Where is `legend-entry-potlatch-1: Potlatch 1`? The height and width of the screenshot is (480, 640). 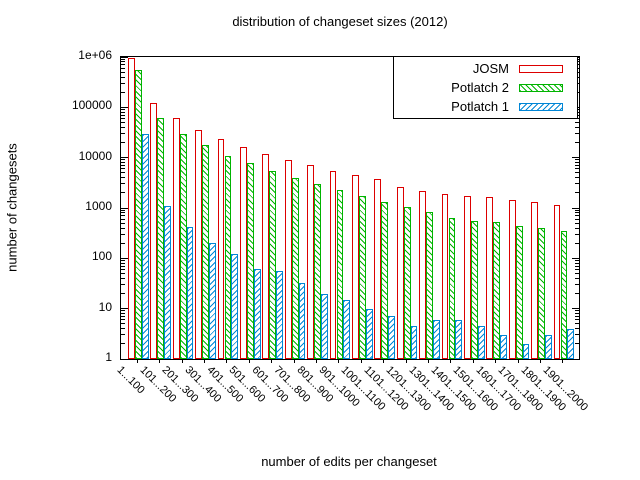
legend-entry-potlatch-1: Potlatch 1 is located at coordinates (485, 107).